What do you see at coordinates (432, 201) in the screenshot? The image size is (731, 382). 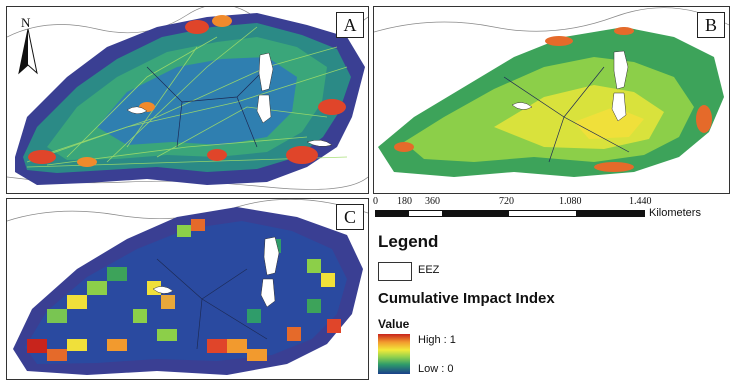 I see `scale-tick-360: 360` at bounding box center [432, 201].